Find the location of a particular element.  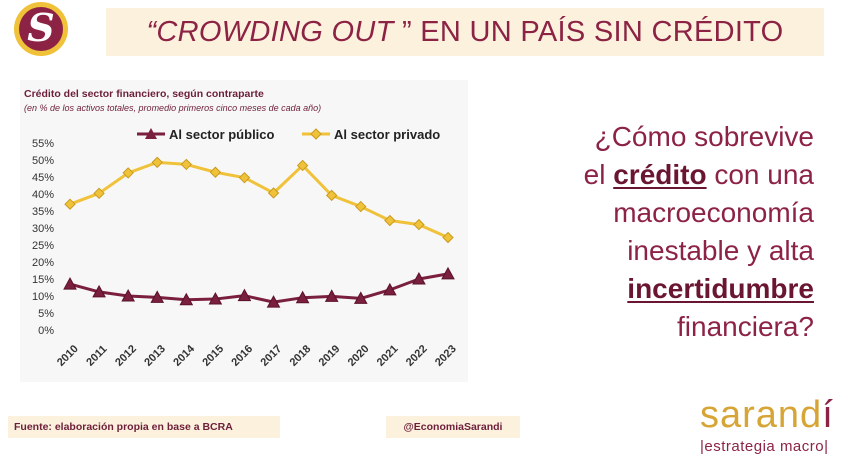

highlight-credito: crédito is located at coordinates (660, 174).